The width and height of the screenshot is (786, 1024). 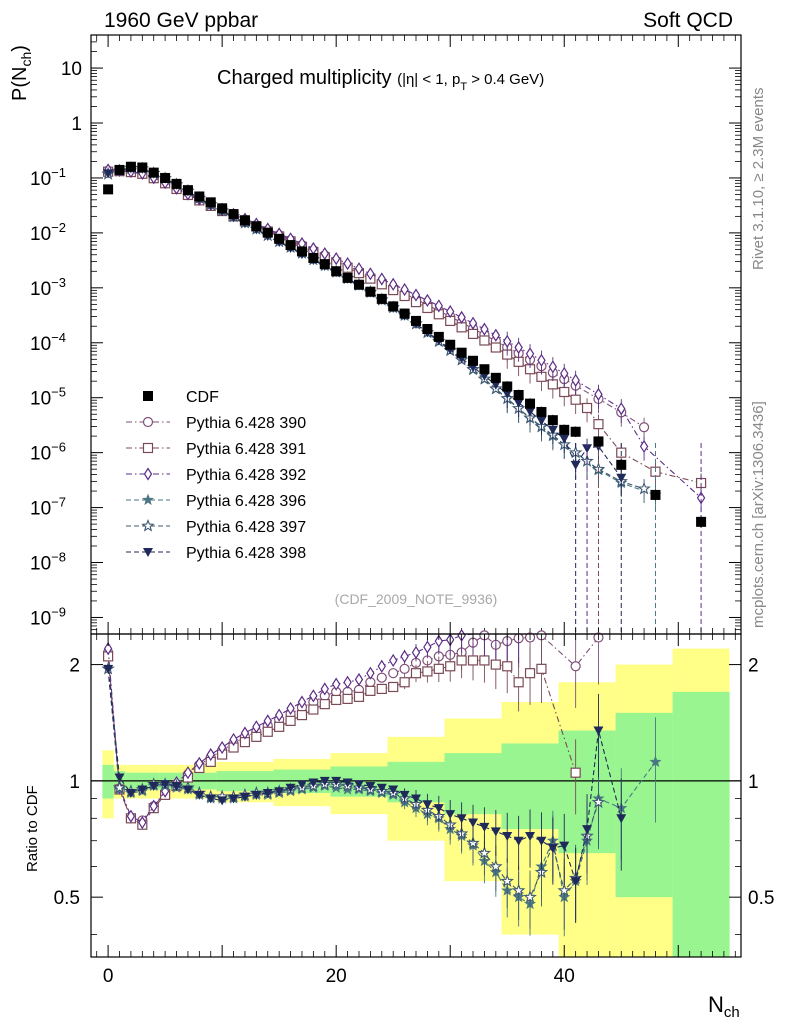 What do you see at coordinates (688, 20) in the screenshot?
I see `header-right: Soft QCD` at bounding box center [688, 20].